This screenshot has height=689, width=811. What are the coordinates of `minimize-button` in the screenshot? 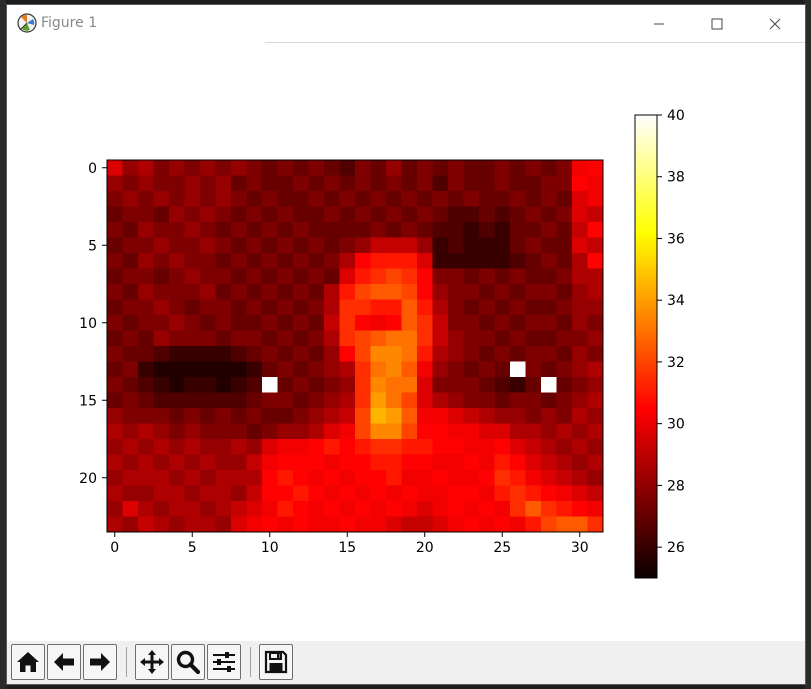 It's located at (659, 24).